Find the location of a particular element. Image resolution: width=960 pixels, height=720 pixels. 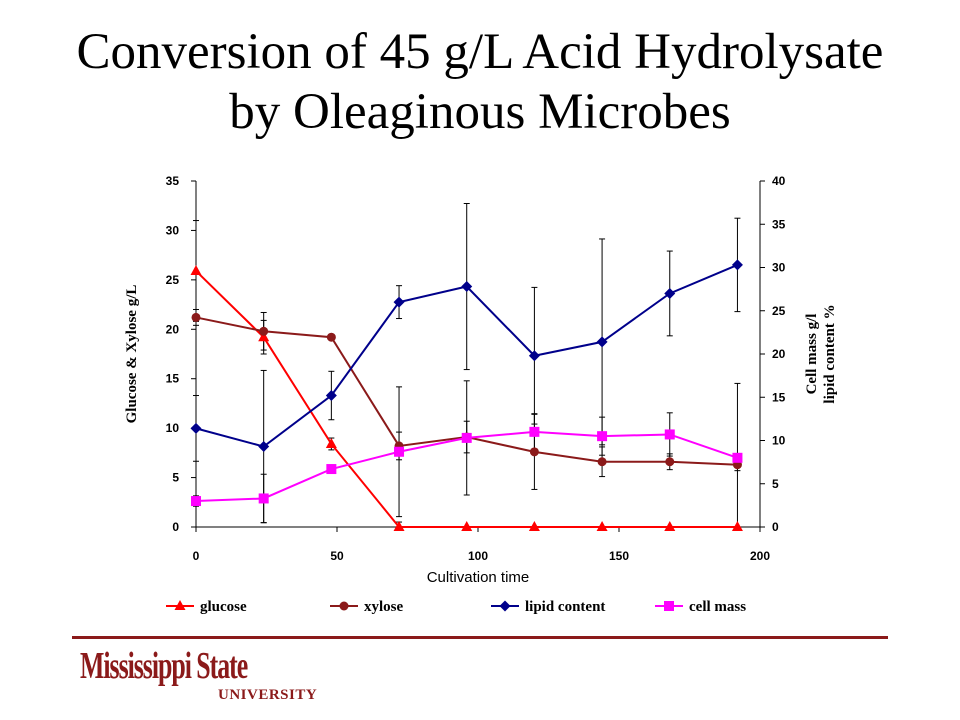

legend-label-lipid-content: lipid content is located at coordinates (565, 607).